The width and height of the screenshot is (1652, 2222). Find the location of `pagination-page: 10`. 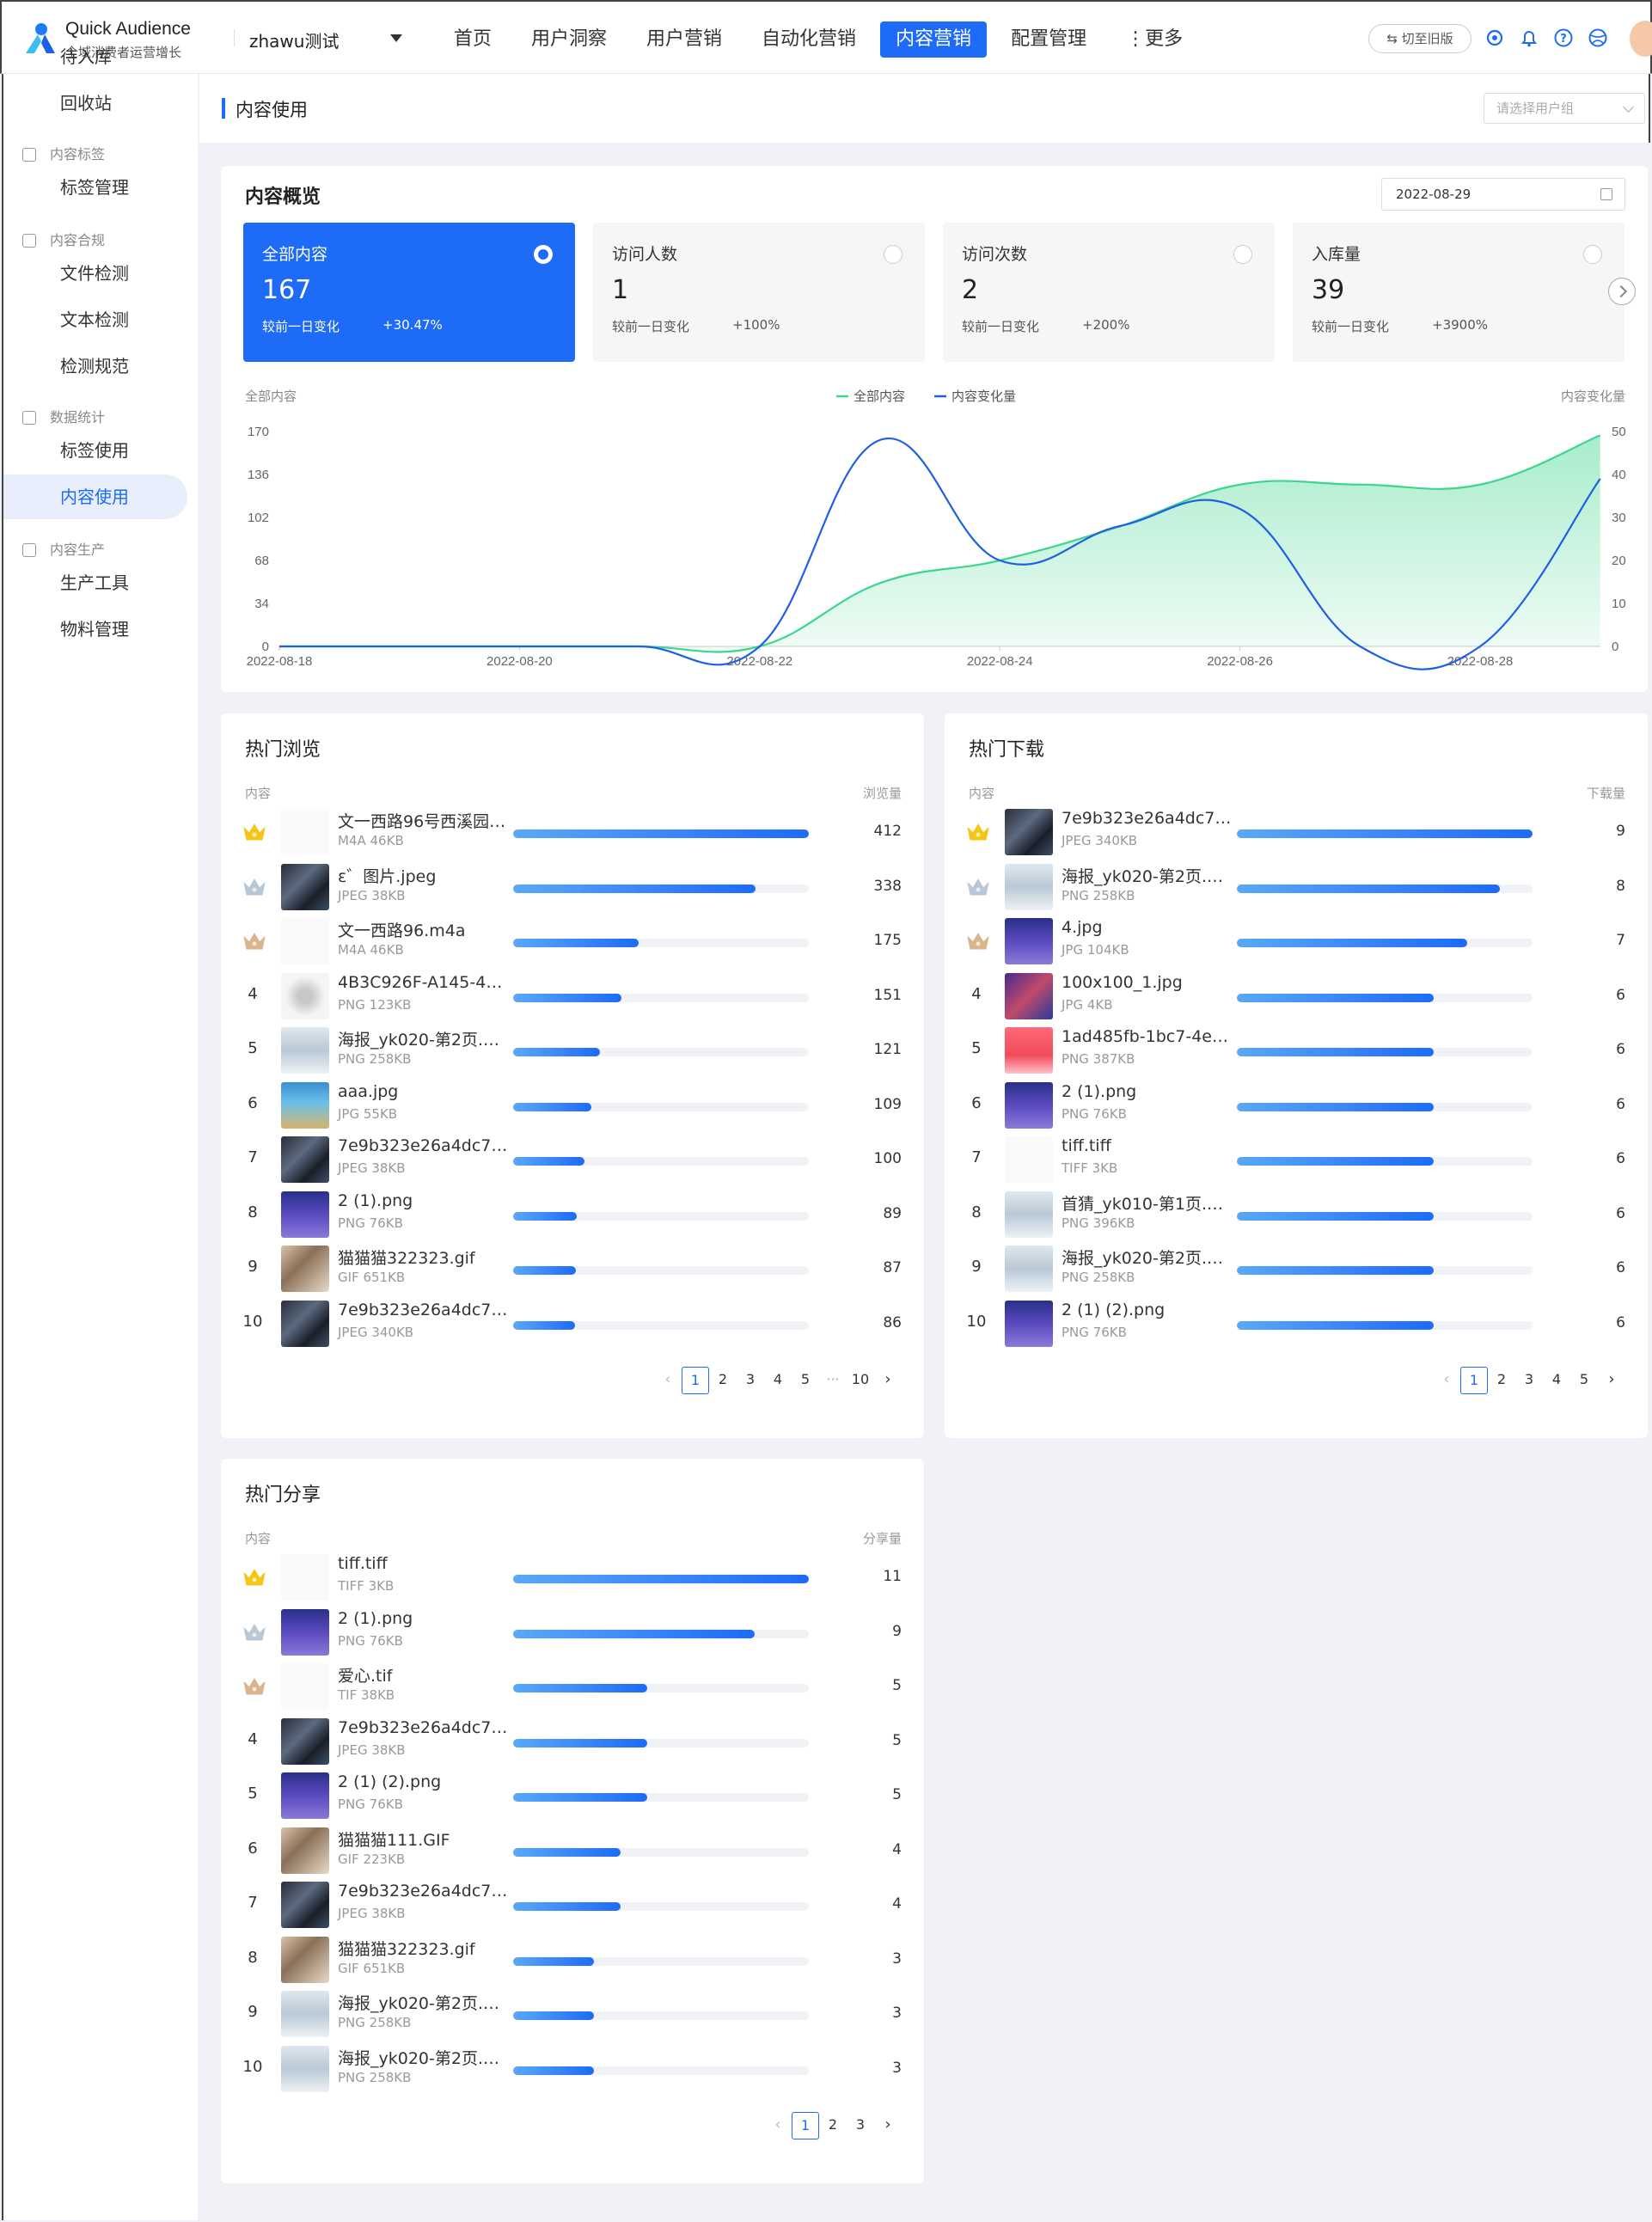

pagination-page: 10 is located at coordinates (860, 1379).